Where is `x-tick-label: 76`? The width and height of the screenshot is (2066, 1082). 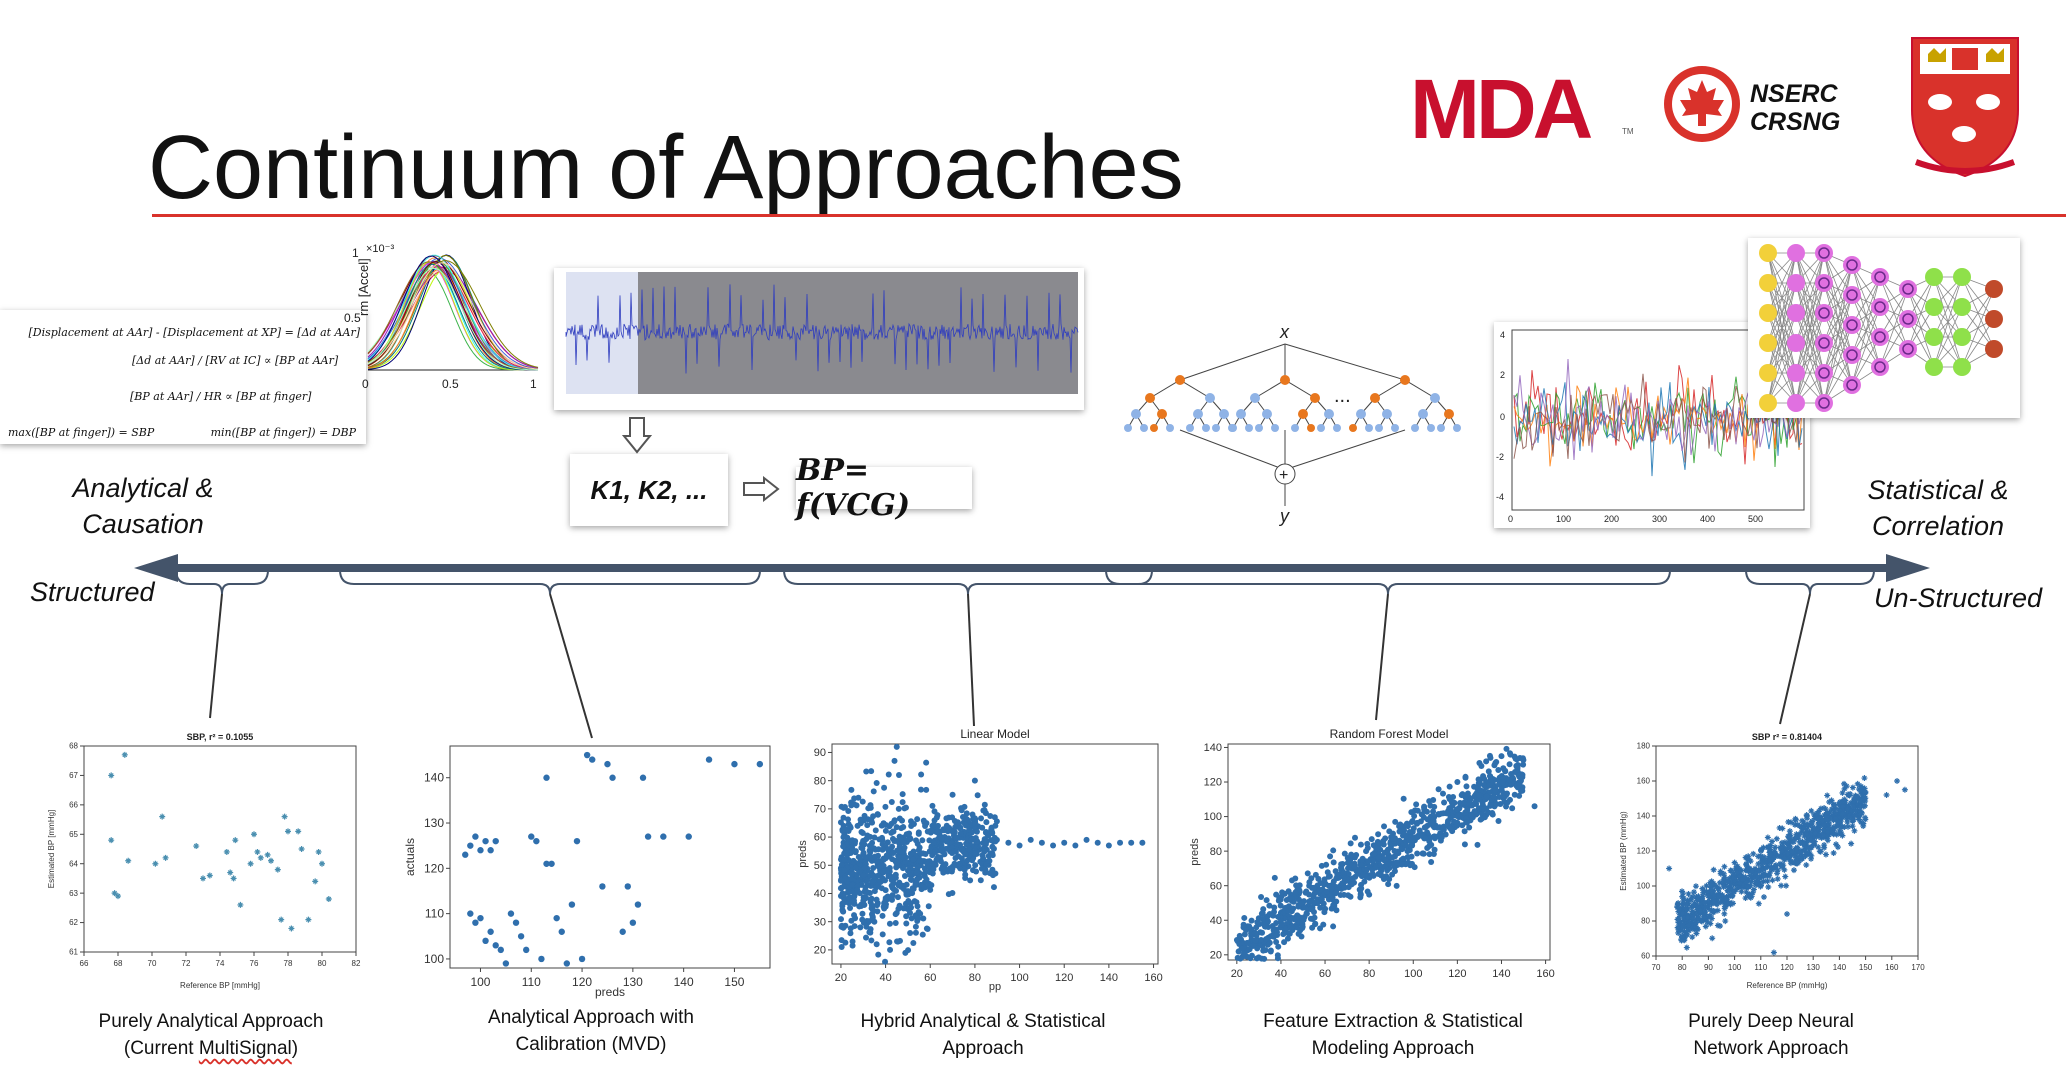 x-tick-label: 76 is located at coordinates (254, 963).